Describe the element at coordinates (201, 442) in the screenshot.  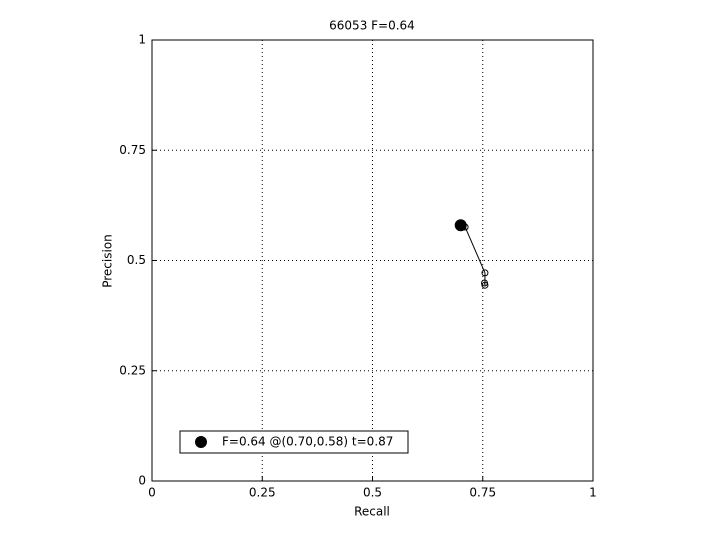
I see `legend-marker` at that location.